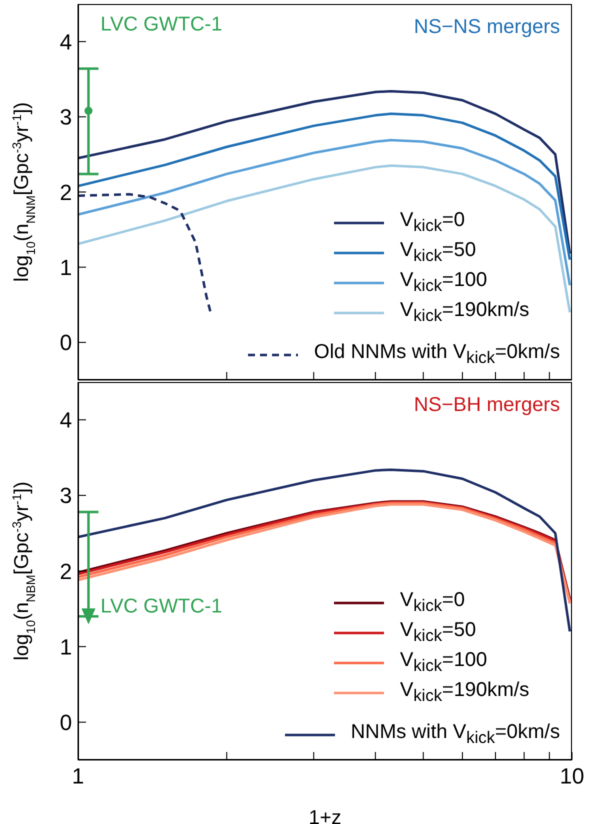 The height and width of the screenshot is (824, 612). What do you see at coordinates (572, 776) in the screenshot?
I see `x-tick-label: 10` at bounding box center [572, 776].